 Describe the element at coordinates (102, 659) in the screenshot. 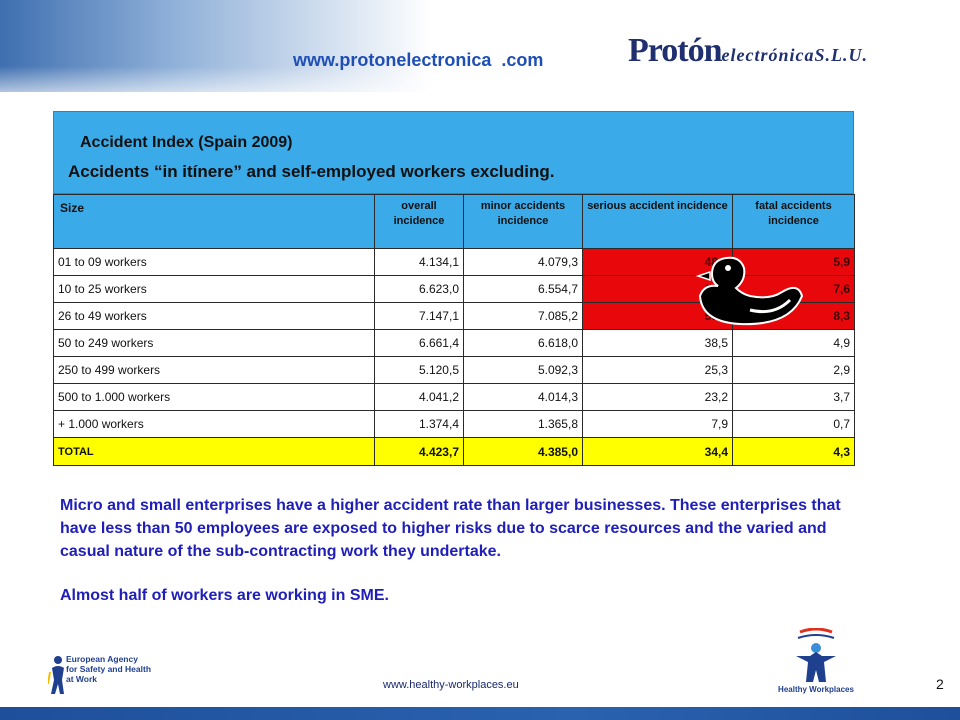

I see `eu-agency-line-1: European Agency` at that location.